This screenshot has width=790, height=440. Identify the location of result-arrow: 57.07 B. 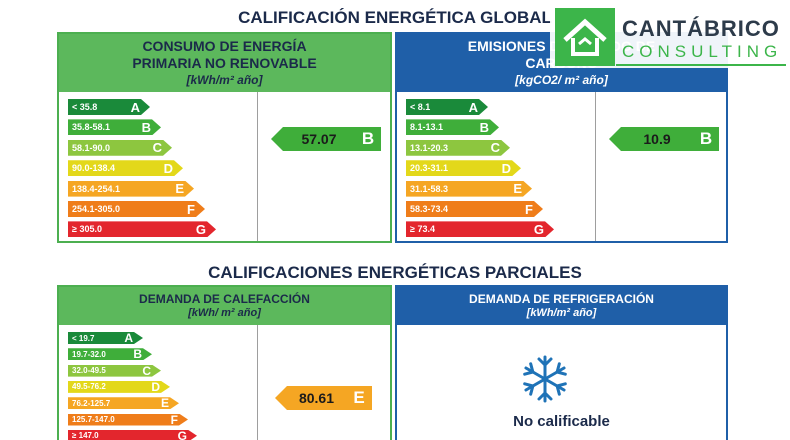
(326, 139).